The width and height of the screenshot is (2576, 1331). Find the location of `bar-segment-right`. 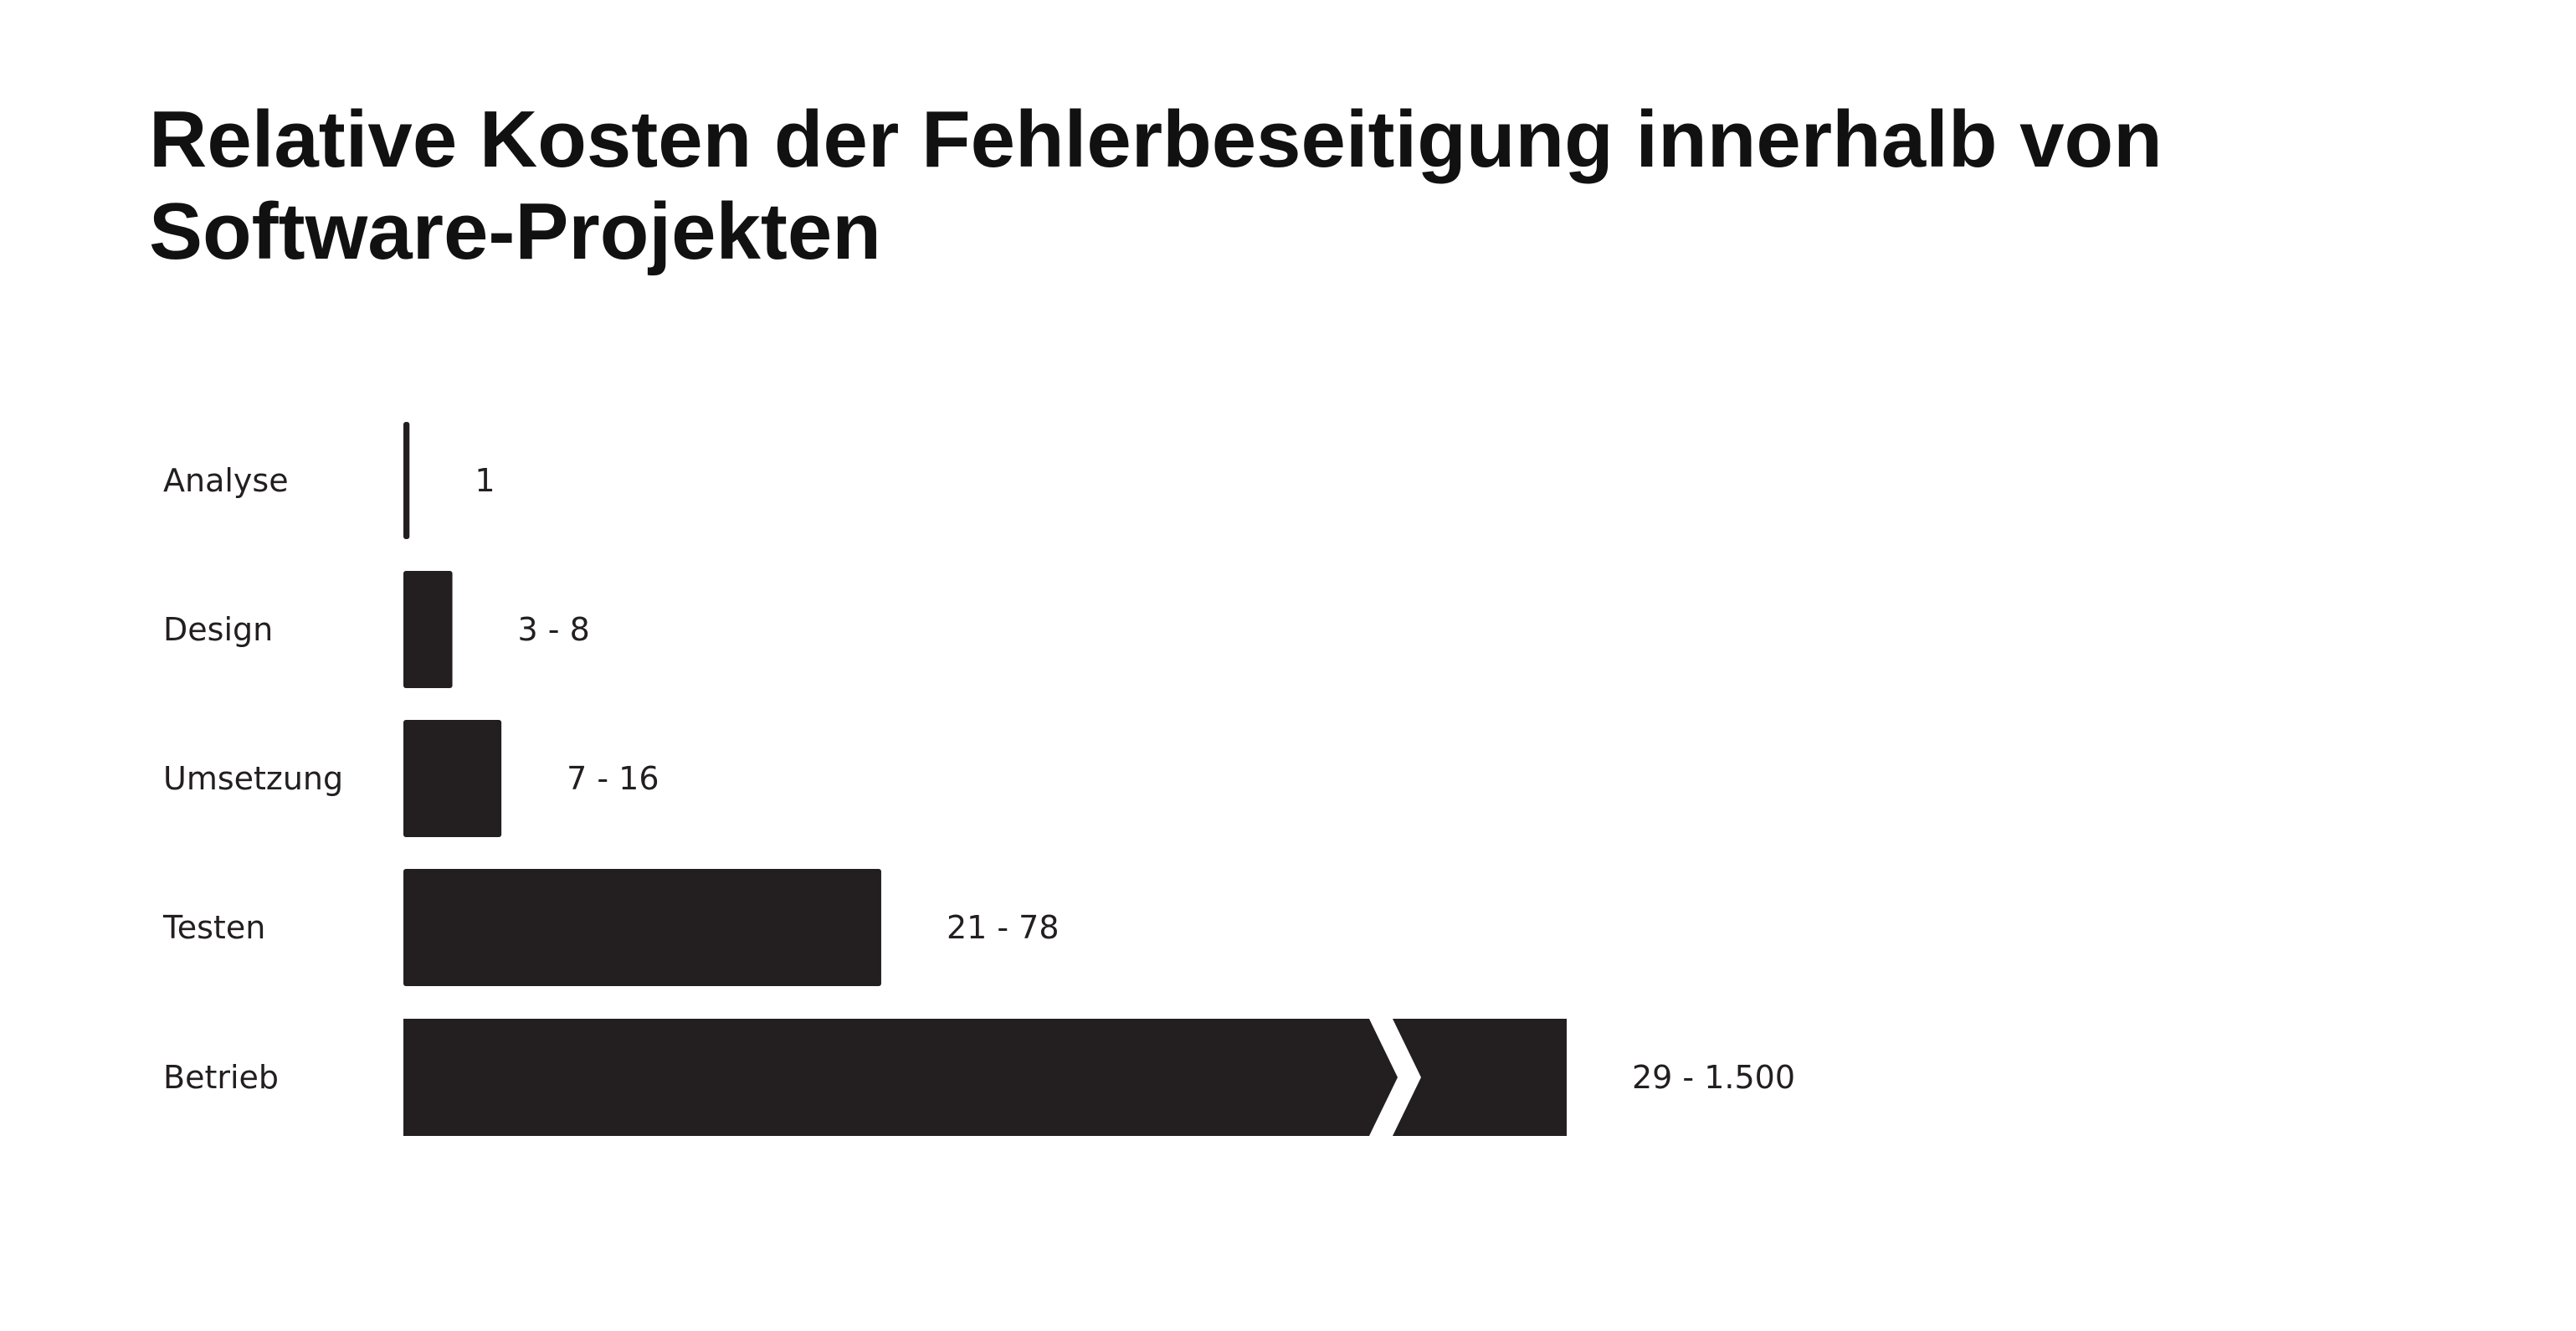

bar-segment-right is located at coordinates (1480, 1077).